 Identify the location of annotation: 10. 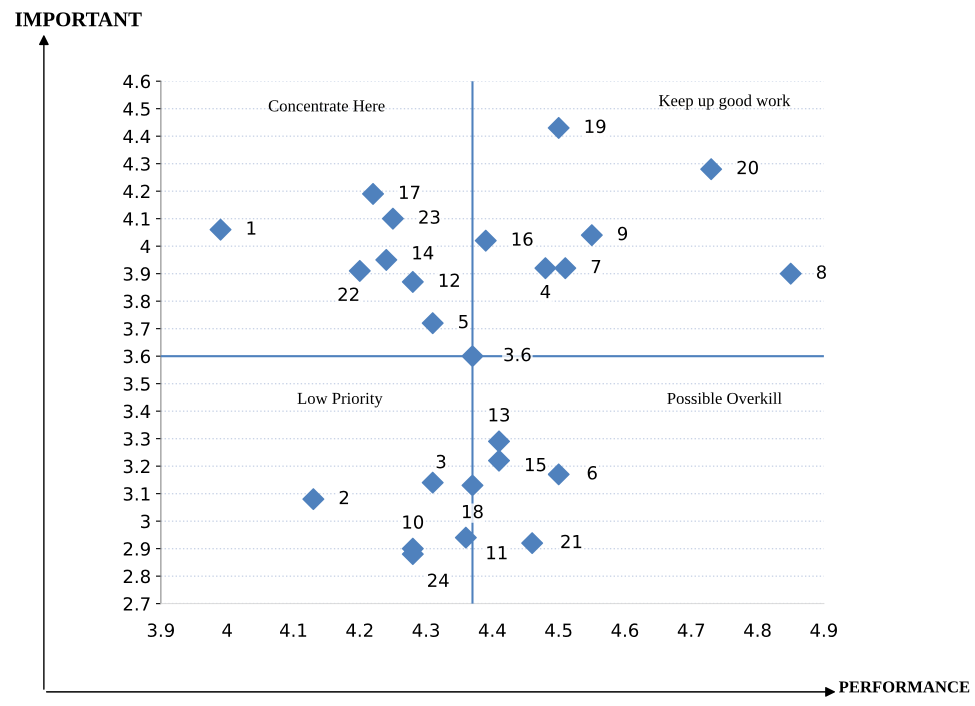
(413, 522).